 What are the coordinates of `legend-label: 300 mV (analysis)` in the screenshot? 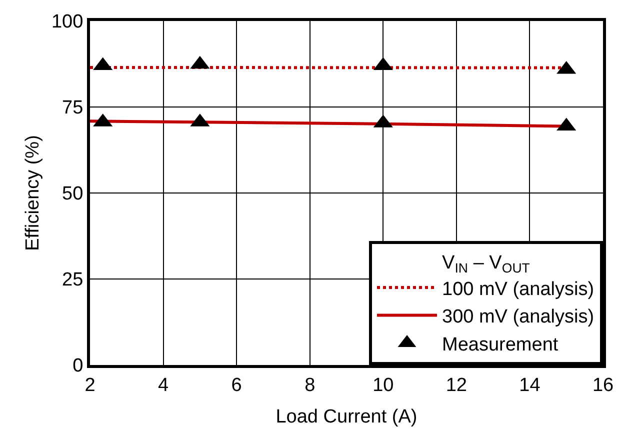 It's located at (518, 317).